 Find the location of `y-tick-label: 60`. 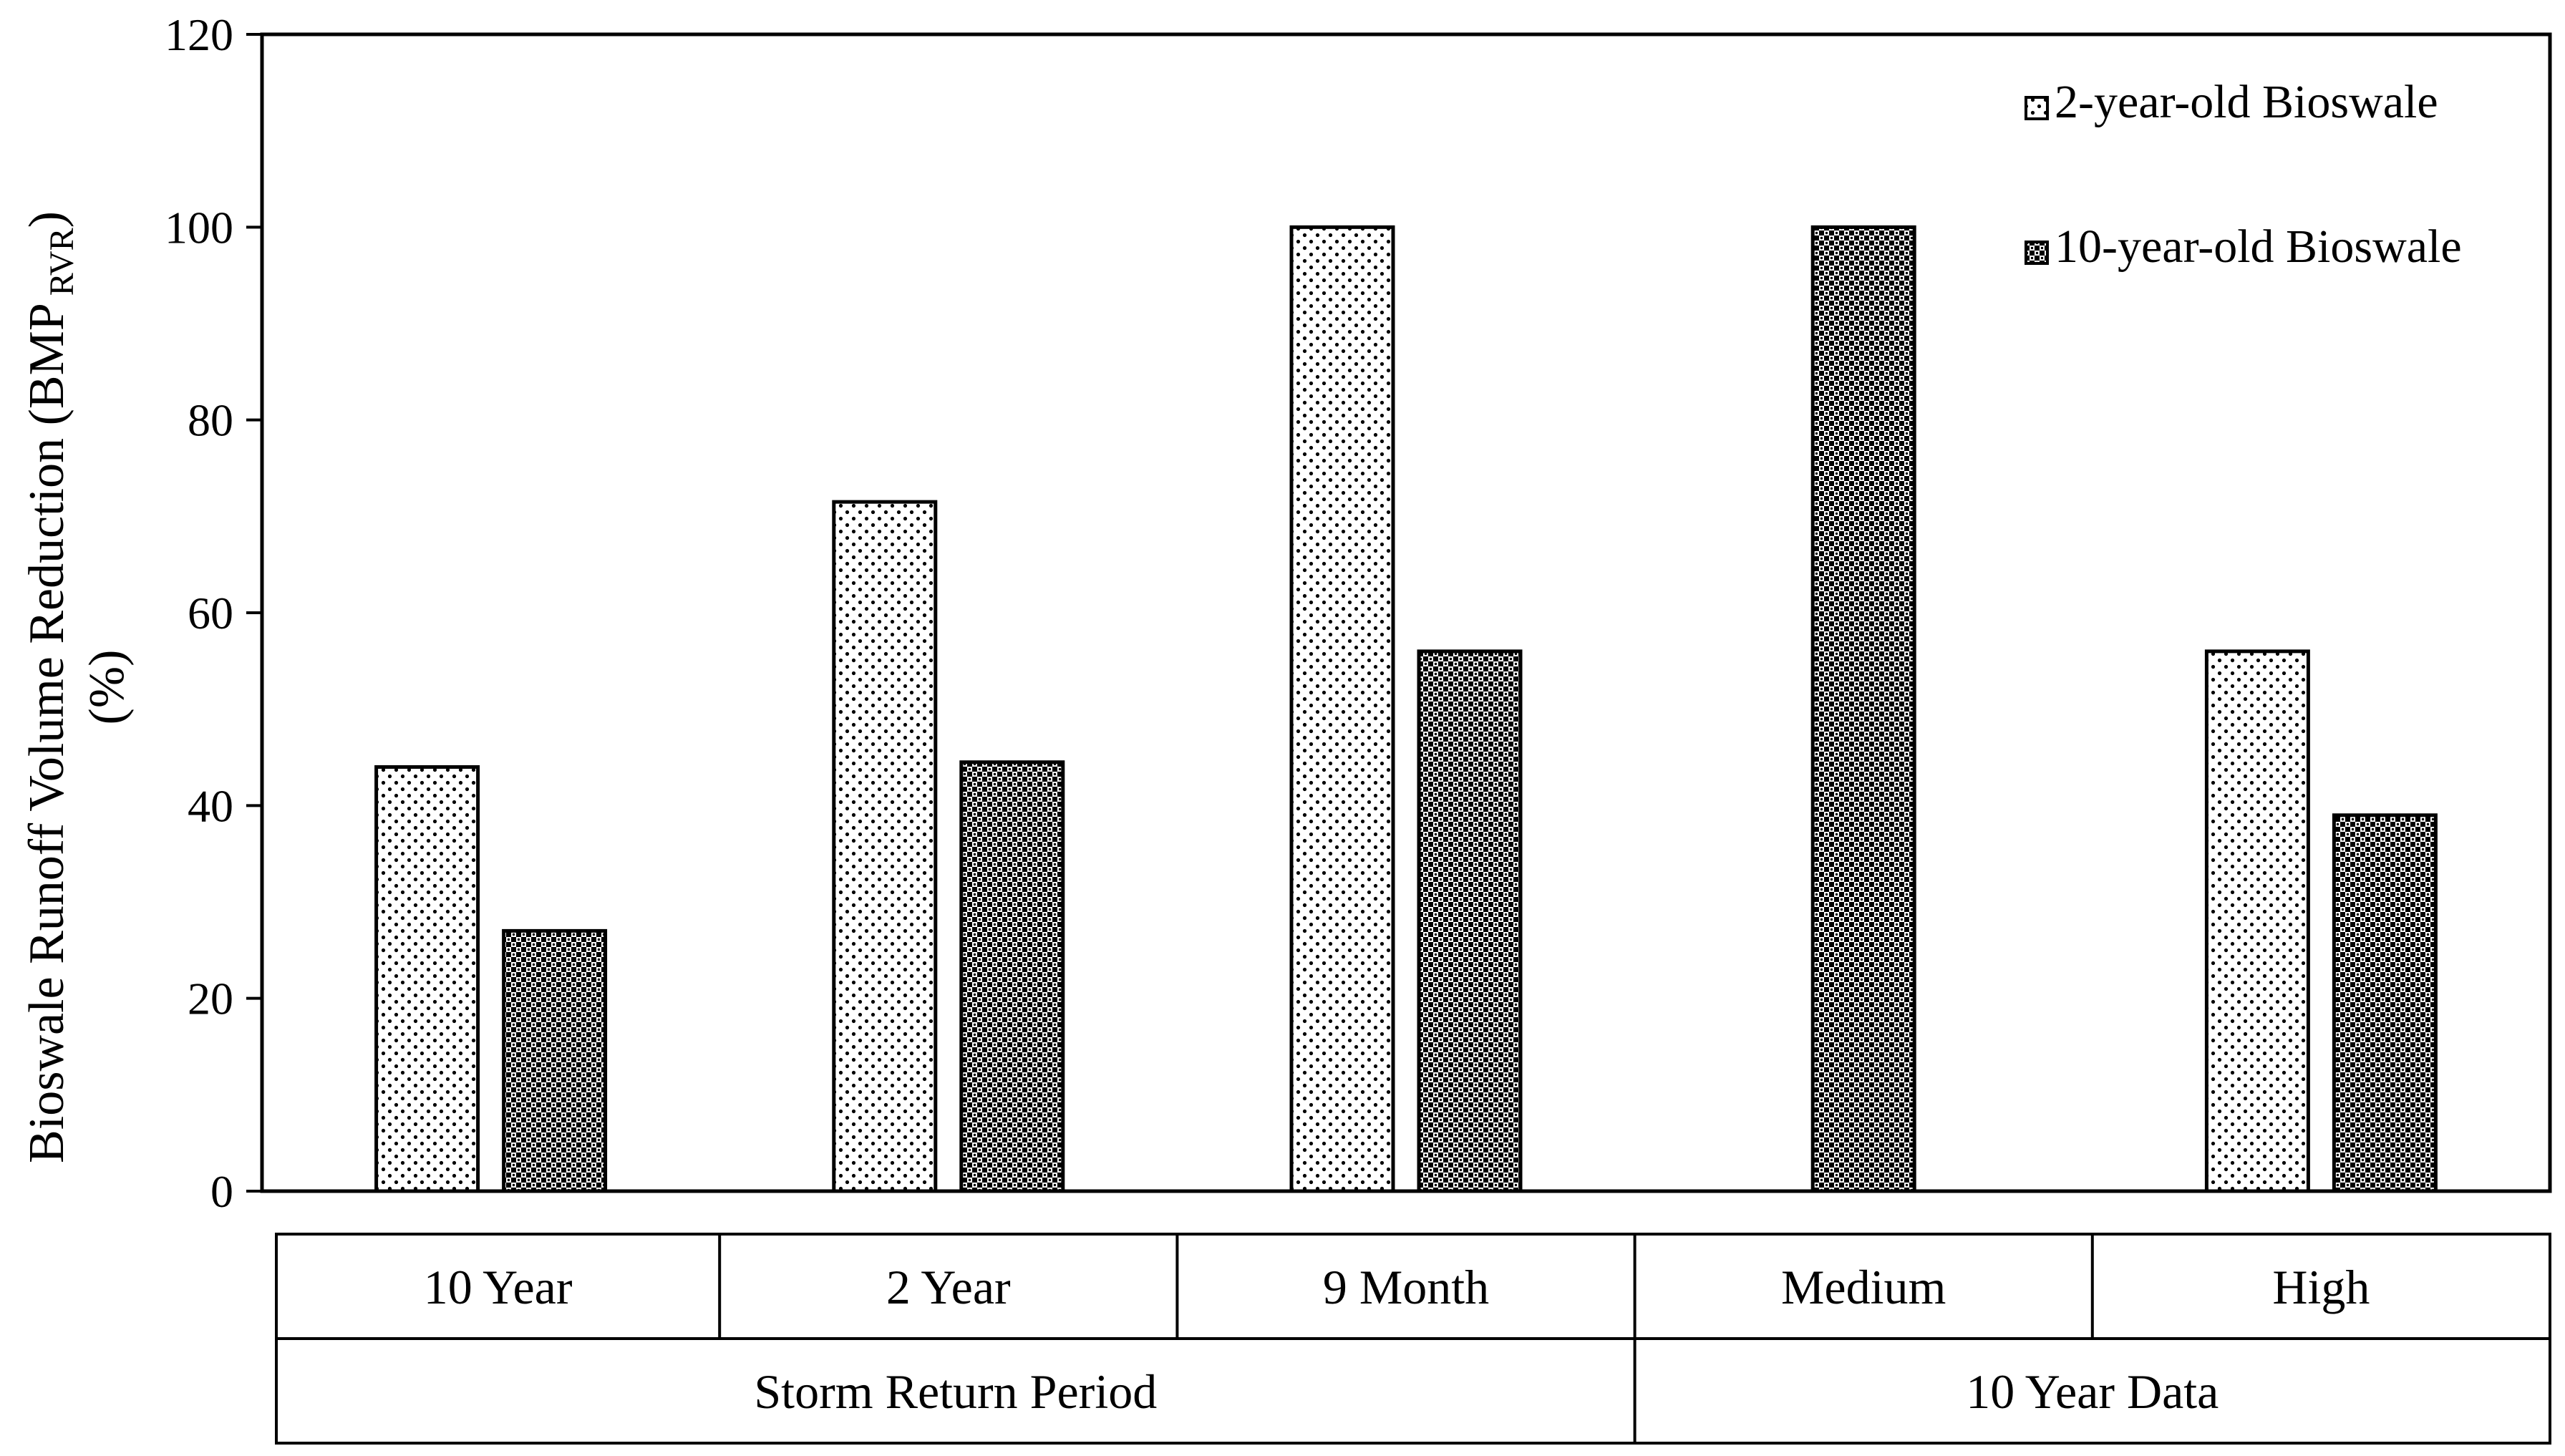

y-tick-label: 60 is located at coordinates (210, 613).